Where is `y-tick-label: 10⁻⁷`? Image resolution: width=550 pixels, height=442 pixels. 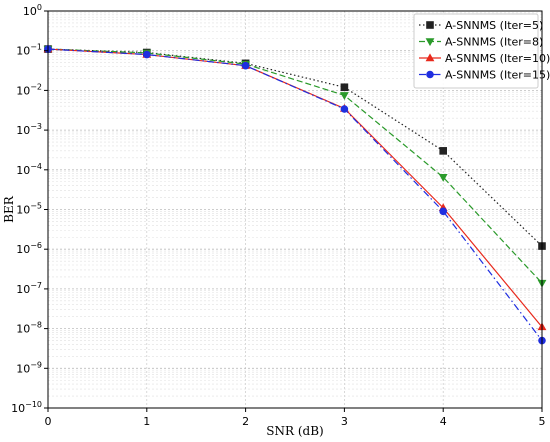
y-tick-label: 10⁻⁷ is located at coordinates (29, 288).